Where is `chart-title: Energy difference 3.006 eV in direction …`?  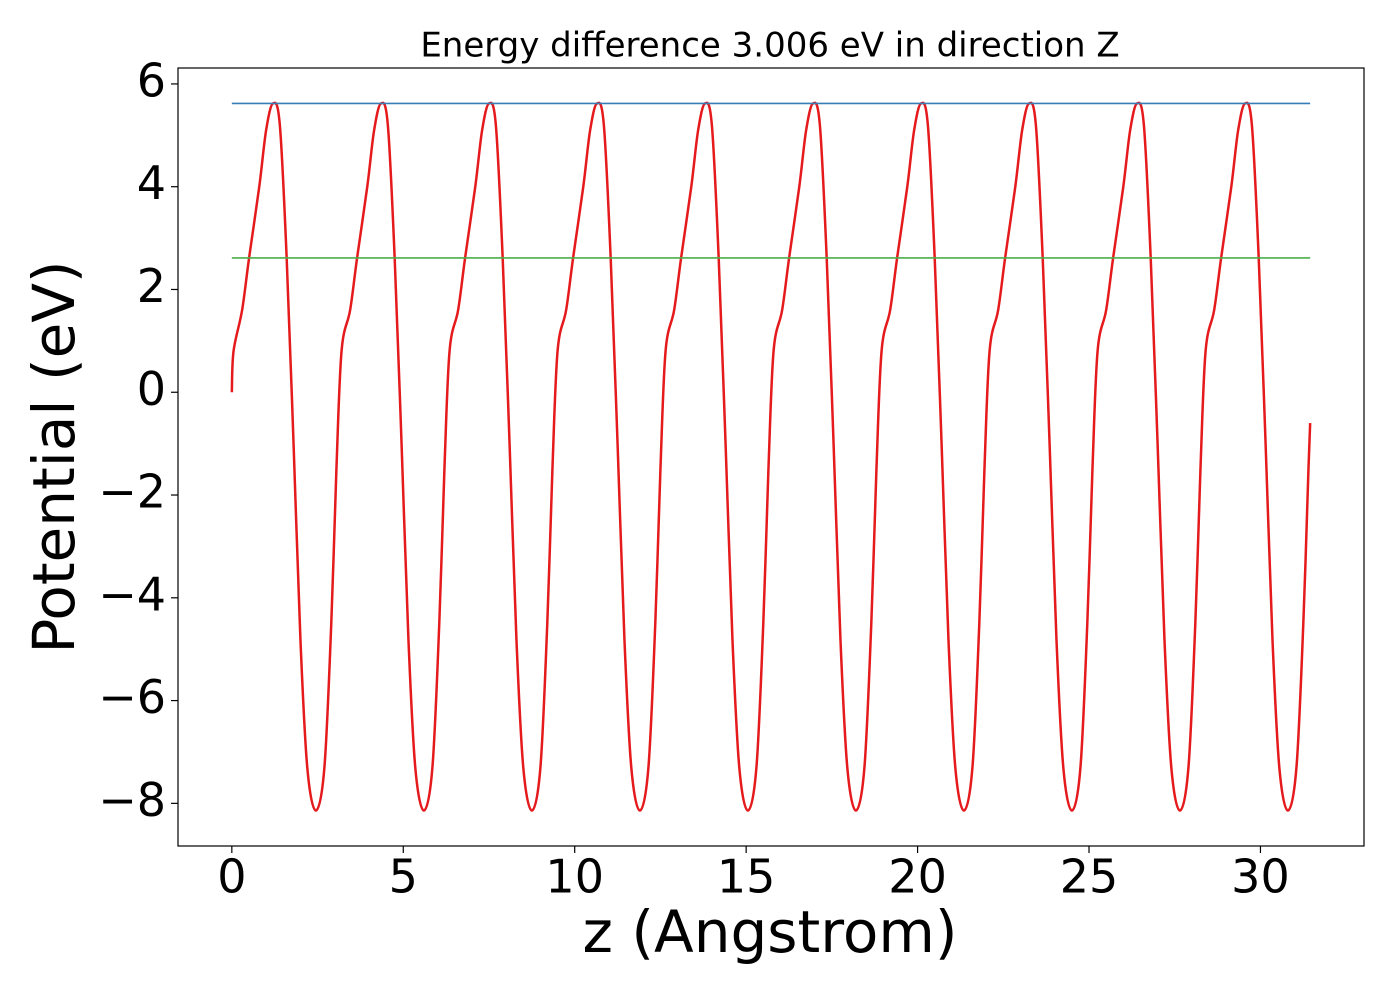
chart-title: Energy difference 3.006 eV in direction … is located at coordinates (769, 46).